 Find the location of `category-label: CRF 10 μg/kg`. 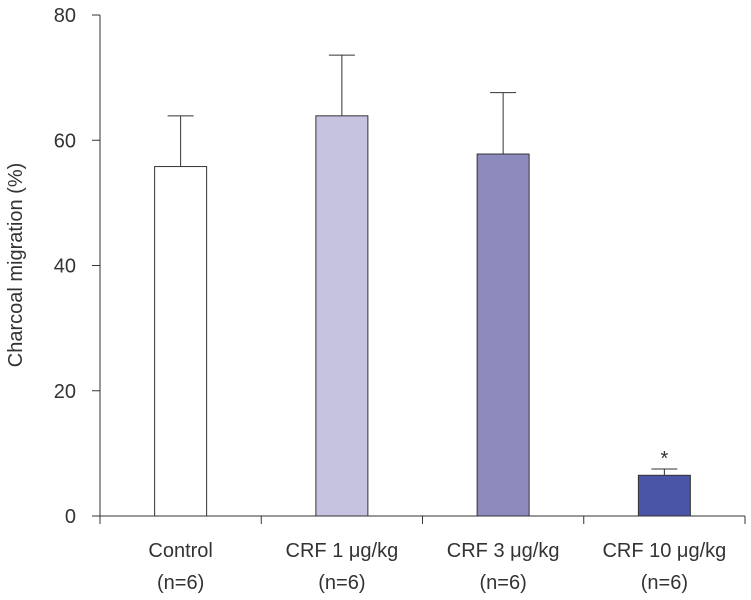

category-label: CRF 10 μg/kg is located at coordinates (664, 551).